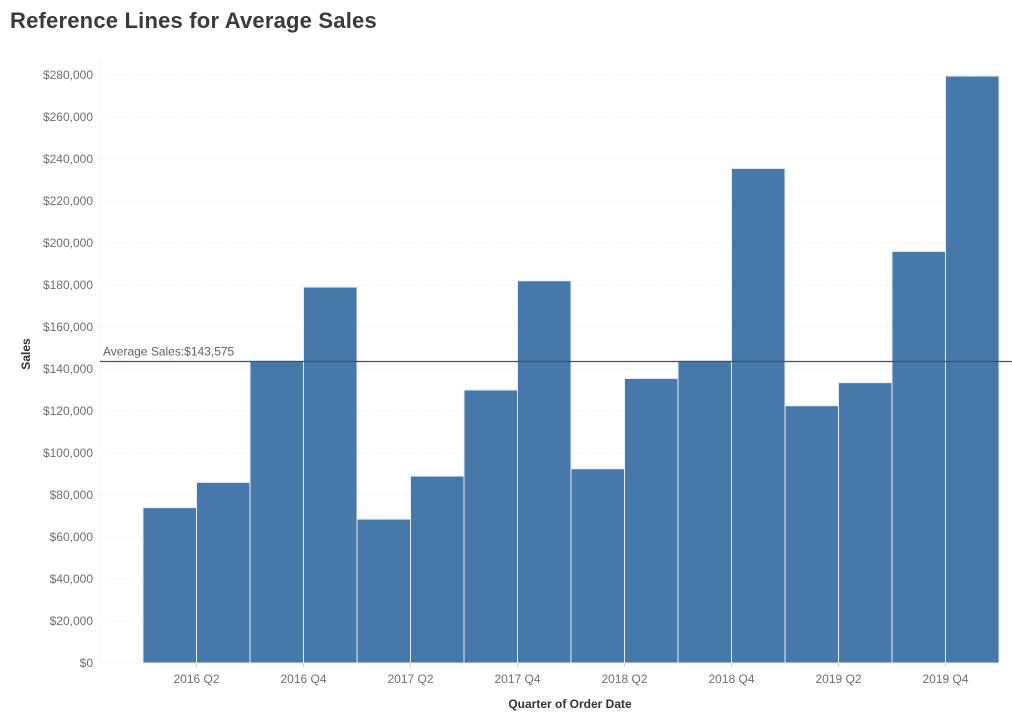  Describe the element at coordinates (72, 537) in the screenshot. I see `y-tick-label: $60,000` at that location.